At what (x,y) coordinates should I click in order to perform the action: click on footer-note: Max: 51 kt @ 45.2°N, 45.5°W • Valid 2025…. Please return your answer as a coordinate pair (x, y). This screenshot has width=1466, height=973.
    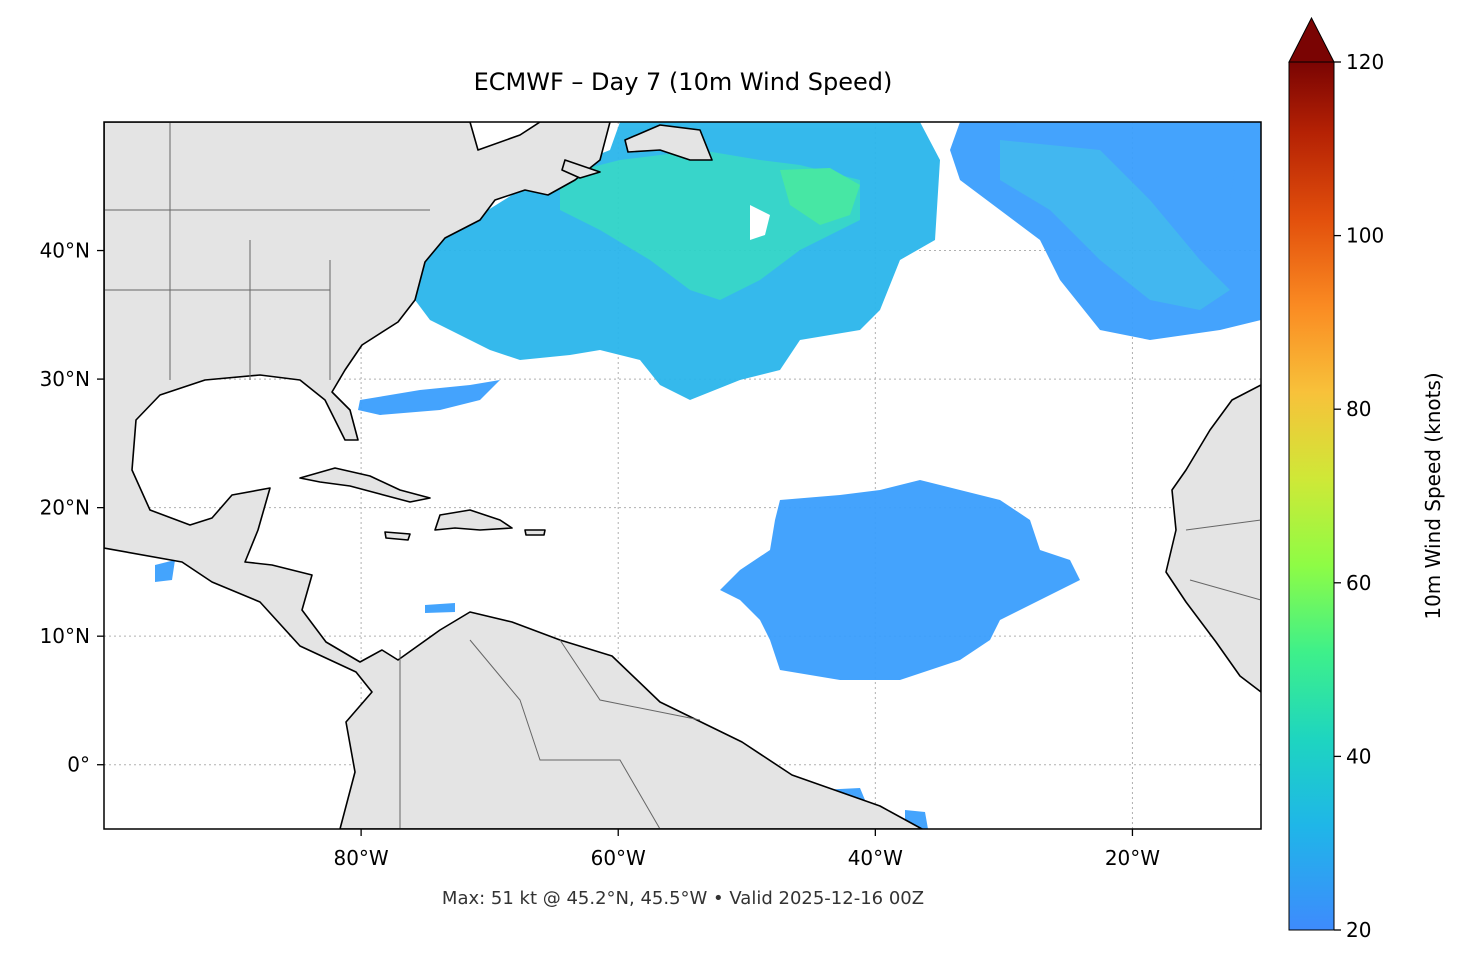
    Looking at the image, I should click on (683, 898).